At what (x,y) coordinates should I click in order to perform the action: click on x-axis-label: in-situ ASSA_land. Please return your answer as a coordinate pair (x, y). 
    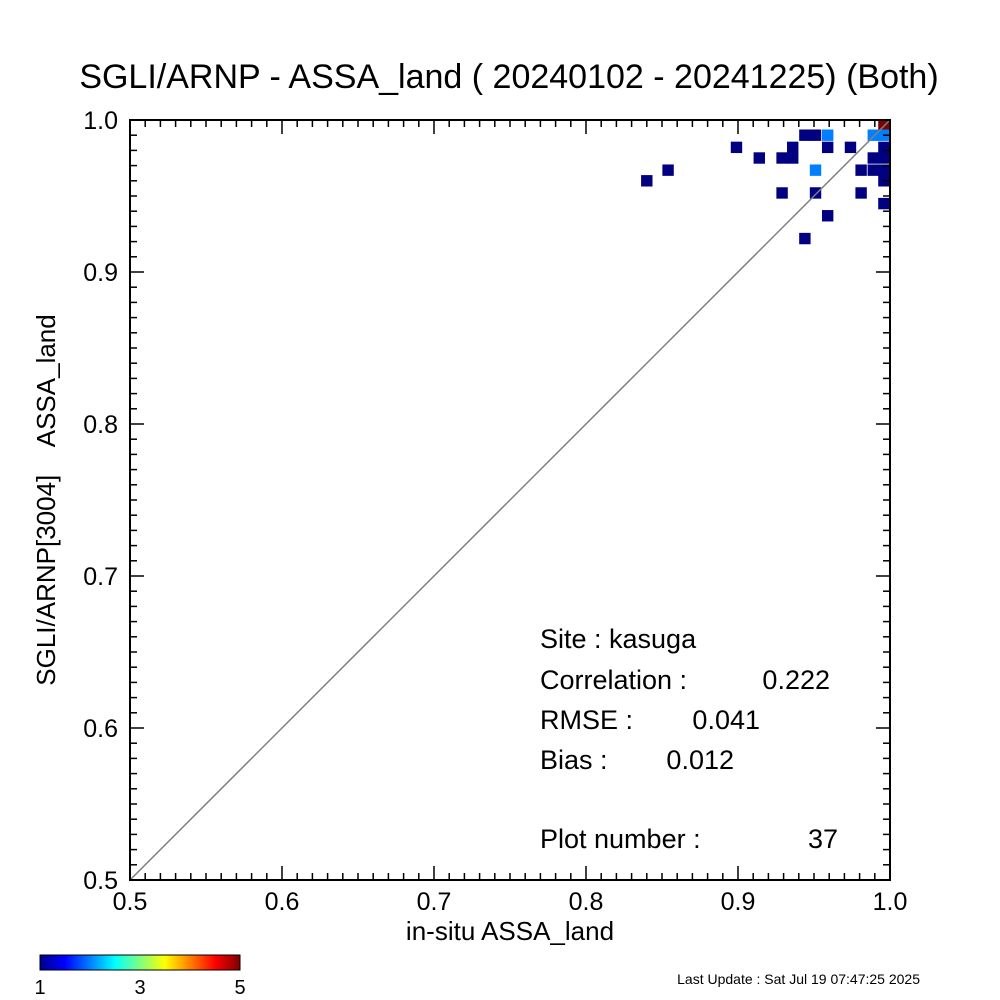
    Looking at the image, I should click on (510, 931).